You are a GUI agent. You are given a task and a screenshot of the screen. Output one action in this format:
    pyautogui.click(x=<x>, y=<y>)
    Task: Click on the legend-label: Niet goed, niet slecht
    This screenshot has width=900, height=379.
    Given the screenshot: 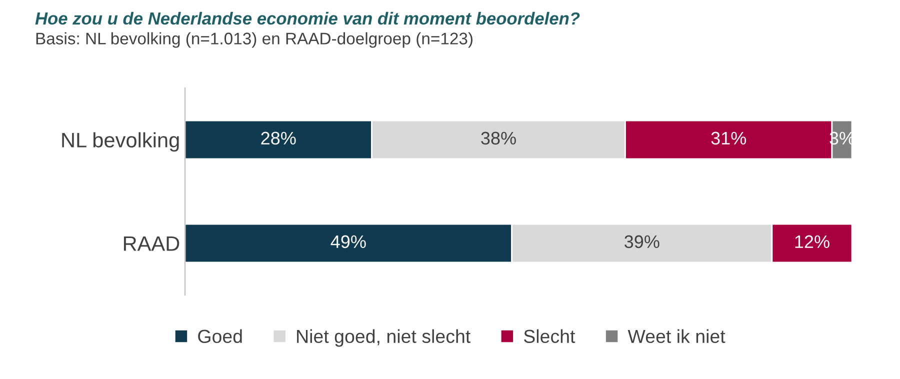 What is the action you would take?
    pyautogui.click(x=383, y=338)
    